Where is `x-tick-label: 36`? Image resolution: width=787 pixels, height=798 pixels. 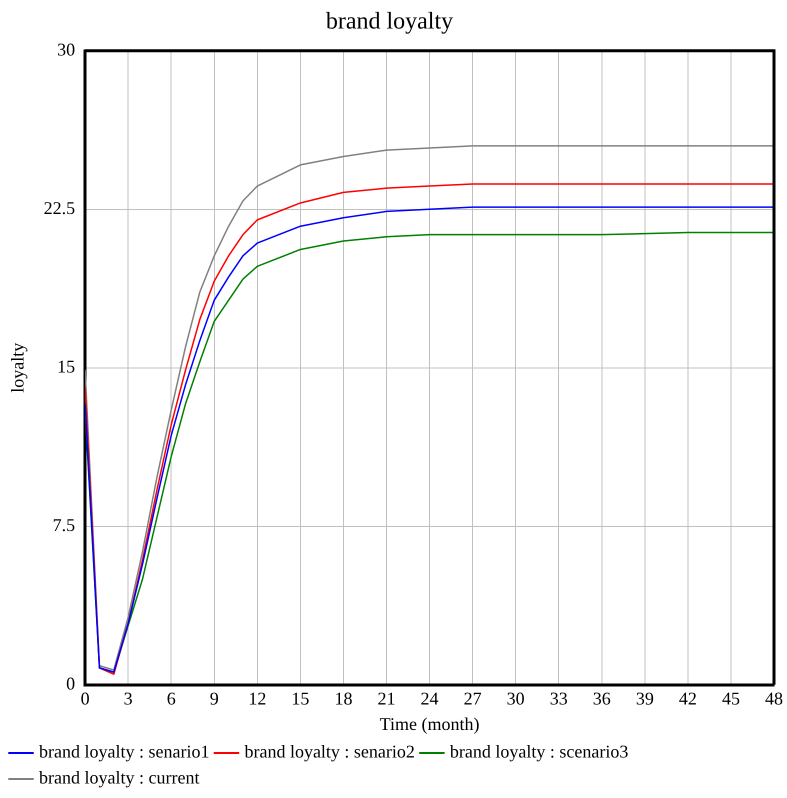
x-tick-label: 36 is located at coordinates (601, 698).